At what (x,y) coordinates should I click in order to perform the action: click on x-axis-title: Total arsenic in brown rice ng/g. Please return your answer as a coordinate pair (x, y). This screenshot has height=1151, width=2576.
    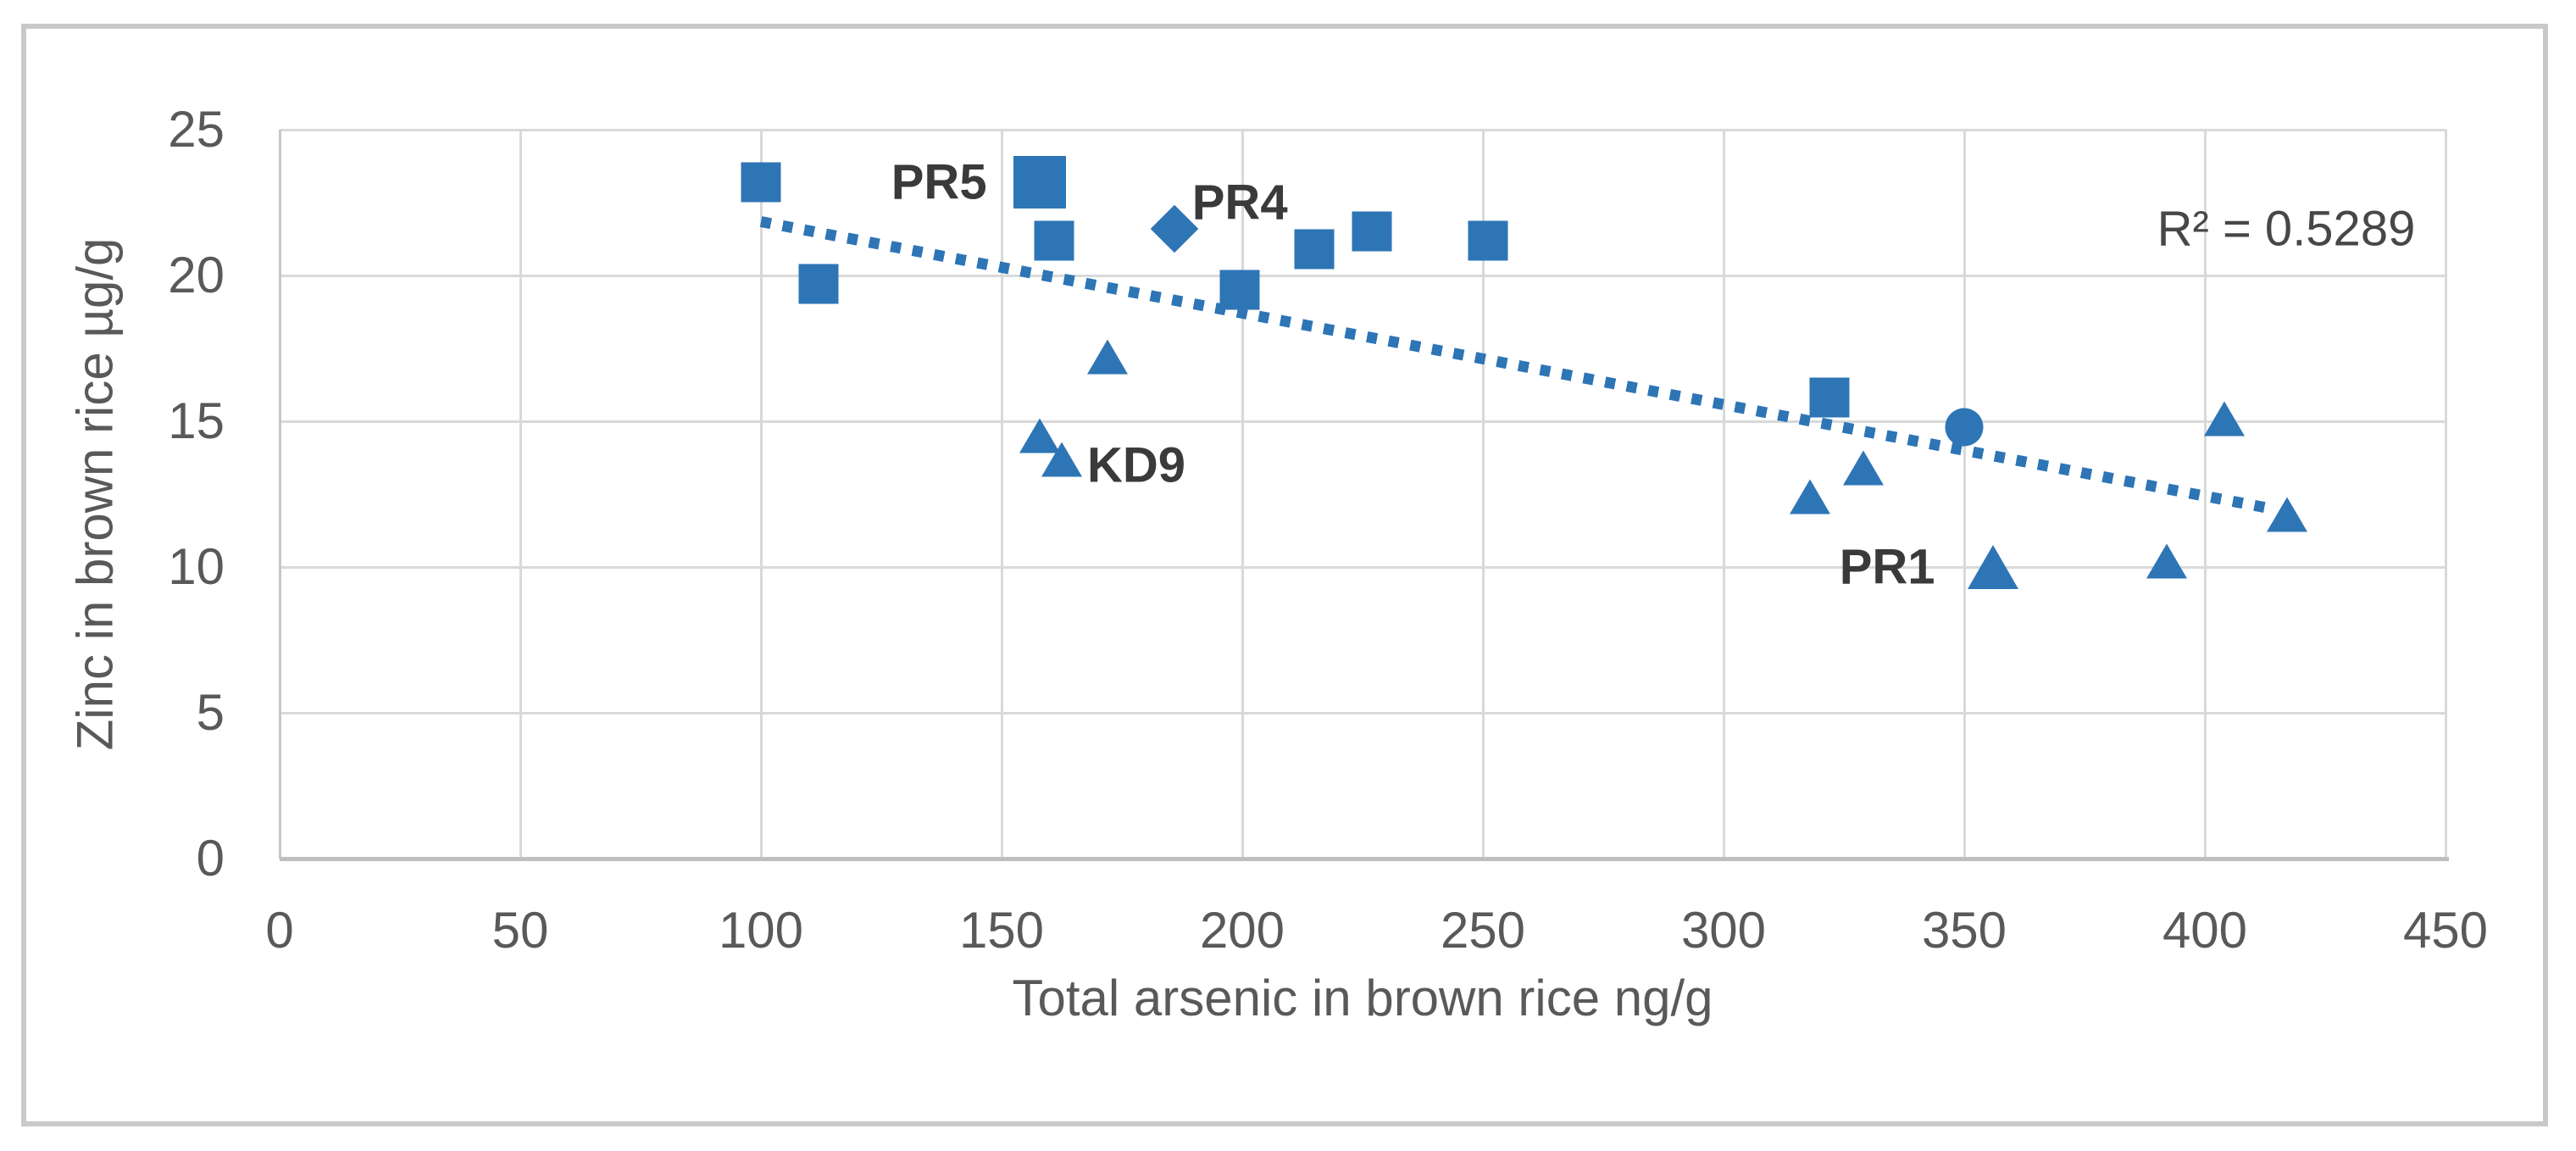
    Looking at the image, I should click on (1362, 998).